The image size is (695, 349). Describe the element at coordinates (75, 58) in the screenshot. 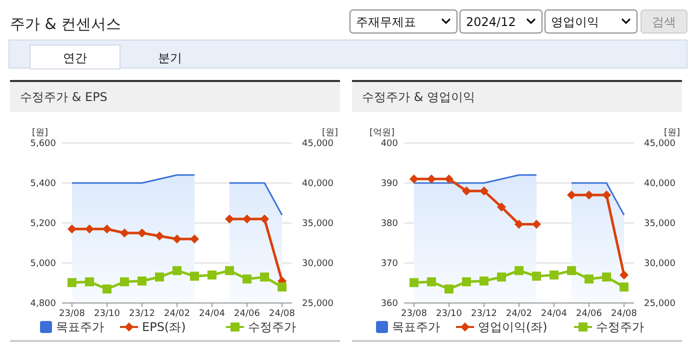

I see `text: 연간` at that location.